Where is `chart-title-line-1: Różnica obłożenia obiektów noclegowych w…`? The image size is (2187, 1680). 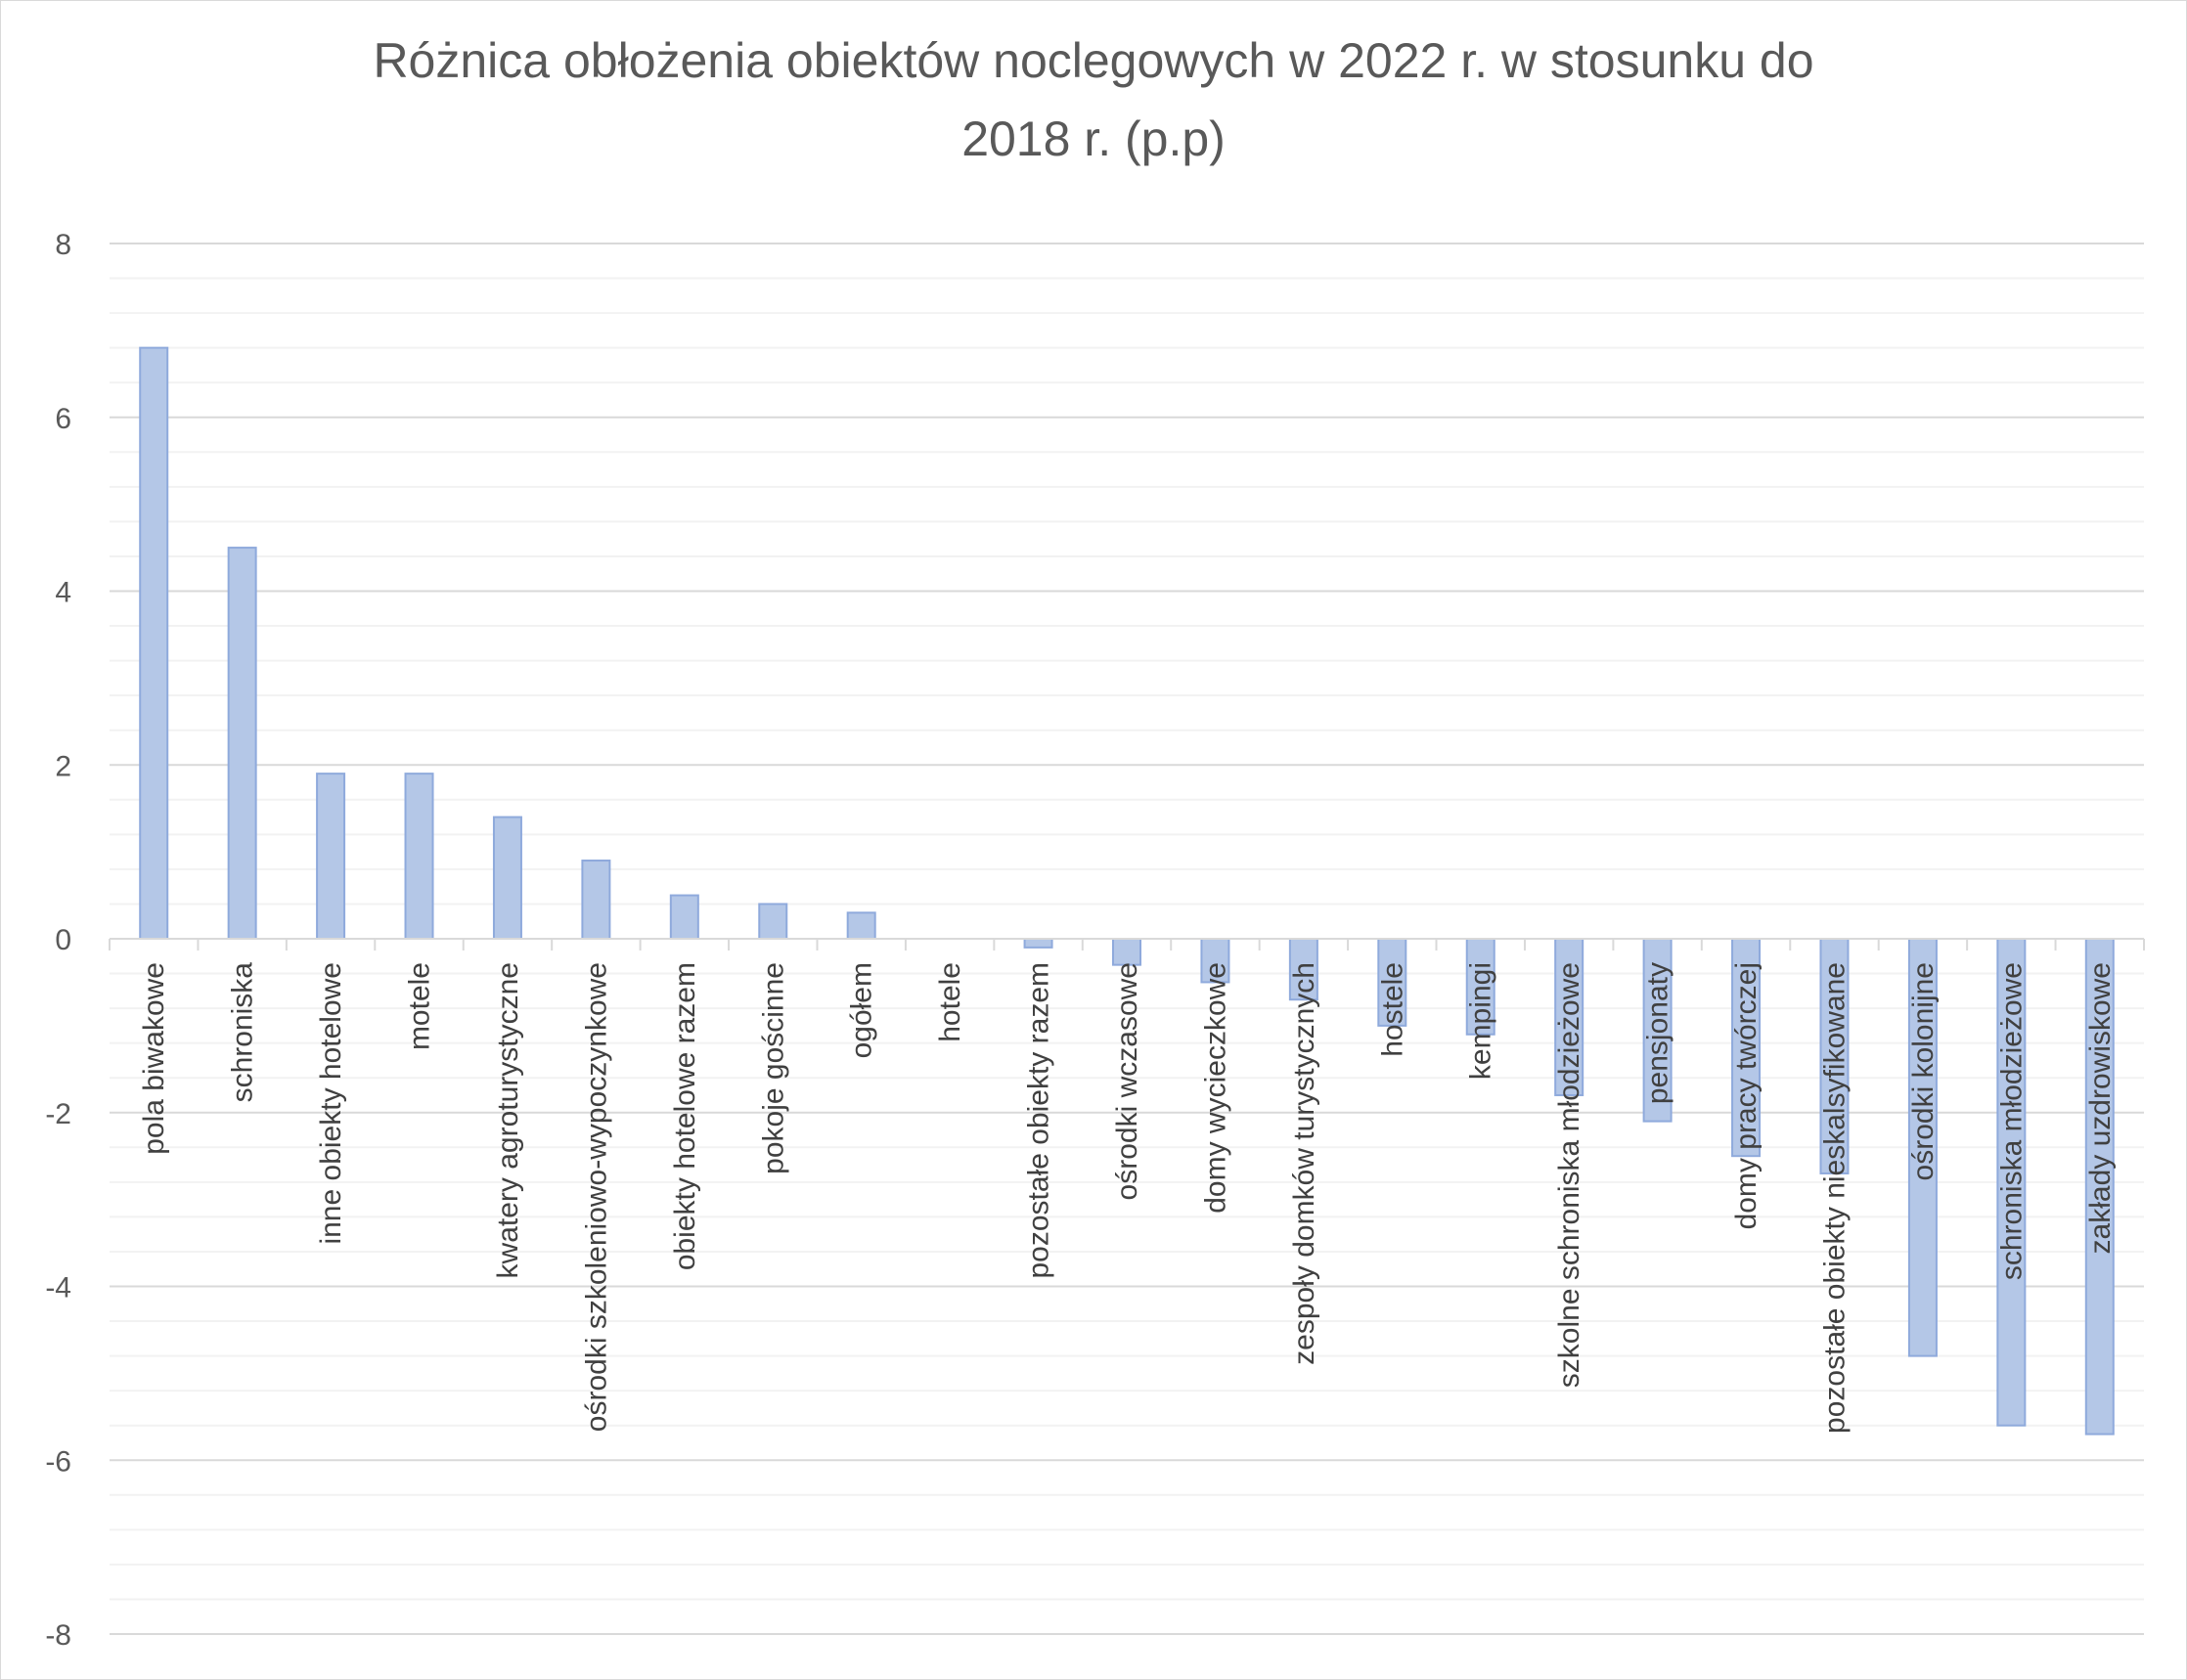
chart-title-line-1: Różnica obłożenia obiektów noclegowych w… is located at coordinates (1094, 60).